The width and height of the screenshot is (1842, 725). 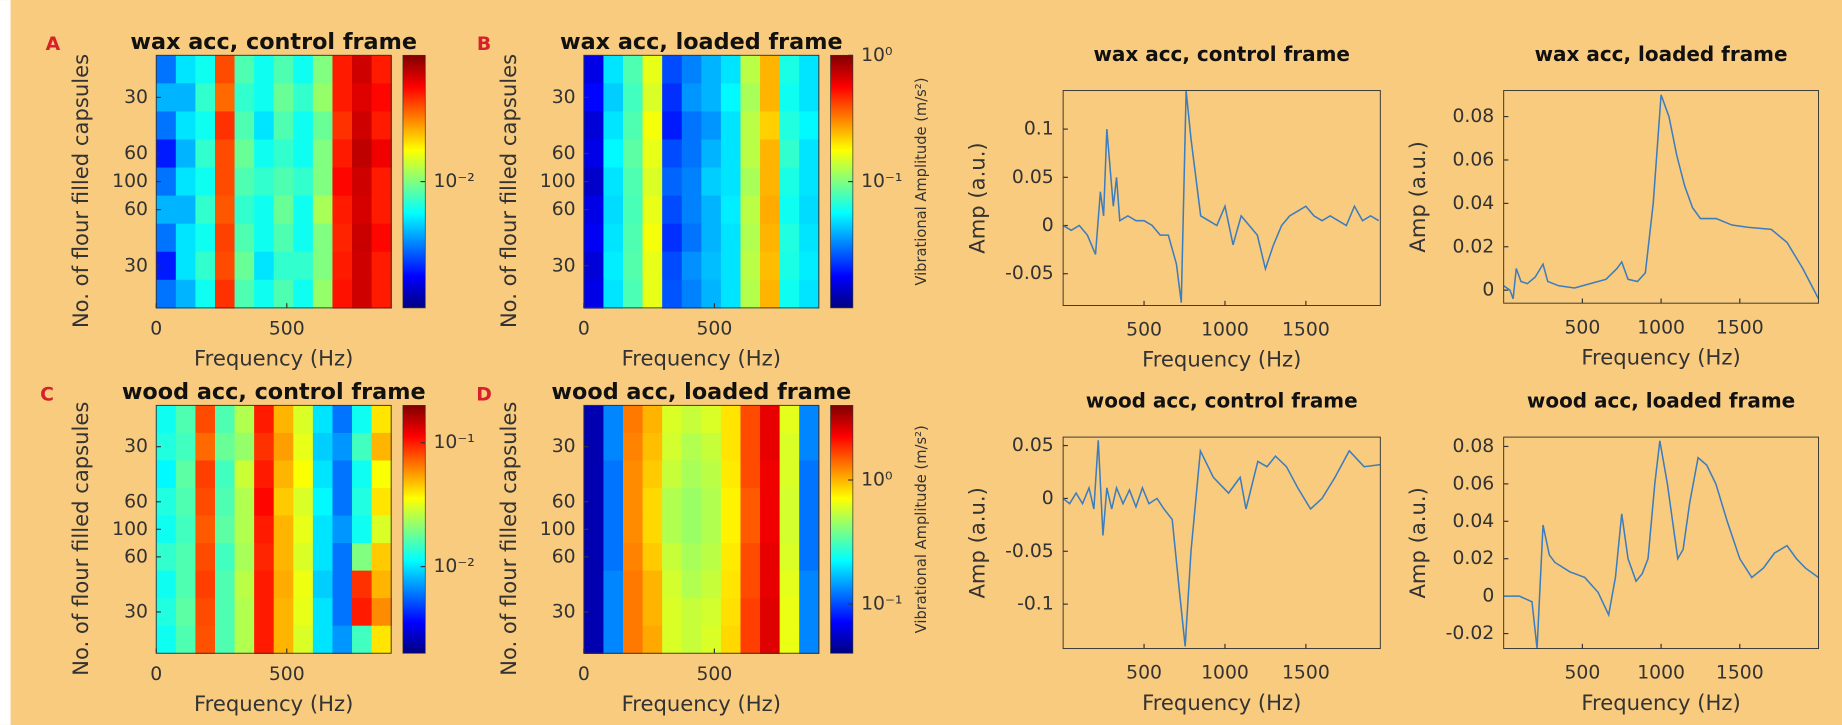 What do you see at coordinates (53, 44) in the screenshot?
I see `panel-letter: A` at bounding box center [53, 44].